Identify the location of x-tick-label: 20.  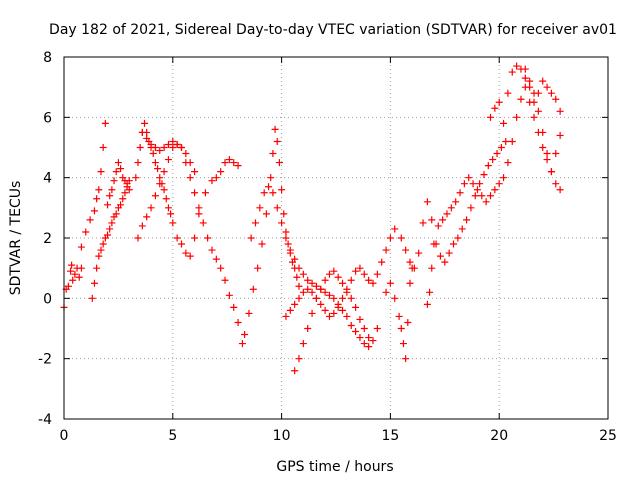
(499, 436).